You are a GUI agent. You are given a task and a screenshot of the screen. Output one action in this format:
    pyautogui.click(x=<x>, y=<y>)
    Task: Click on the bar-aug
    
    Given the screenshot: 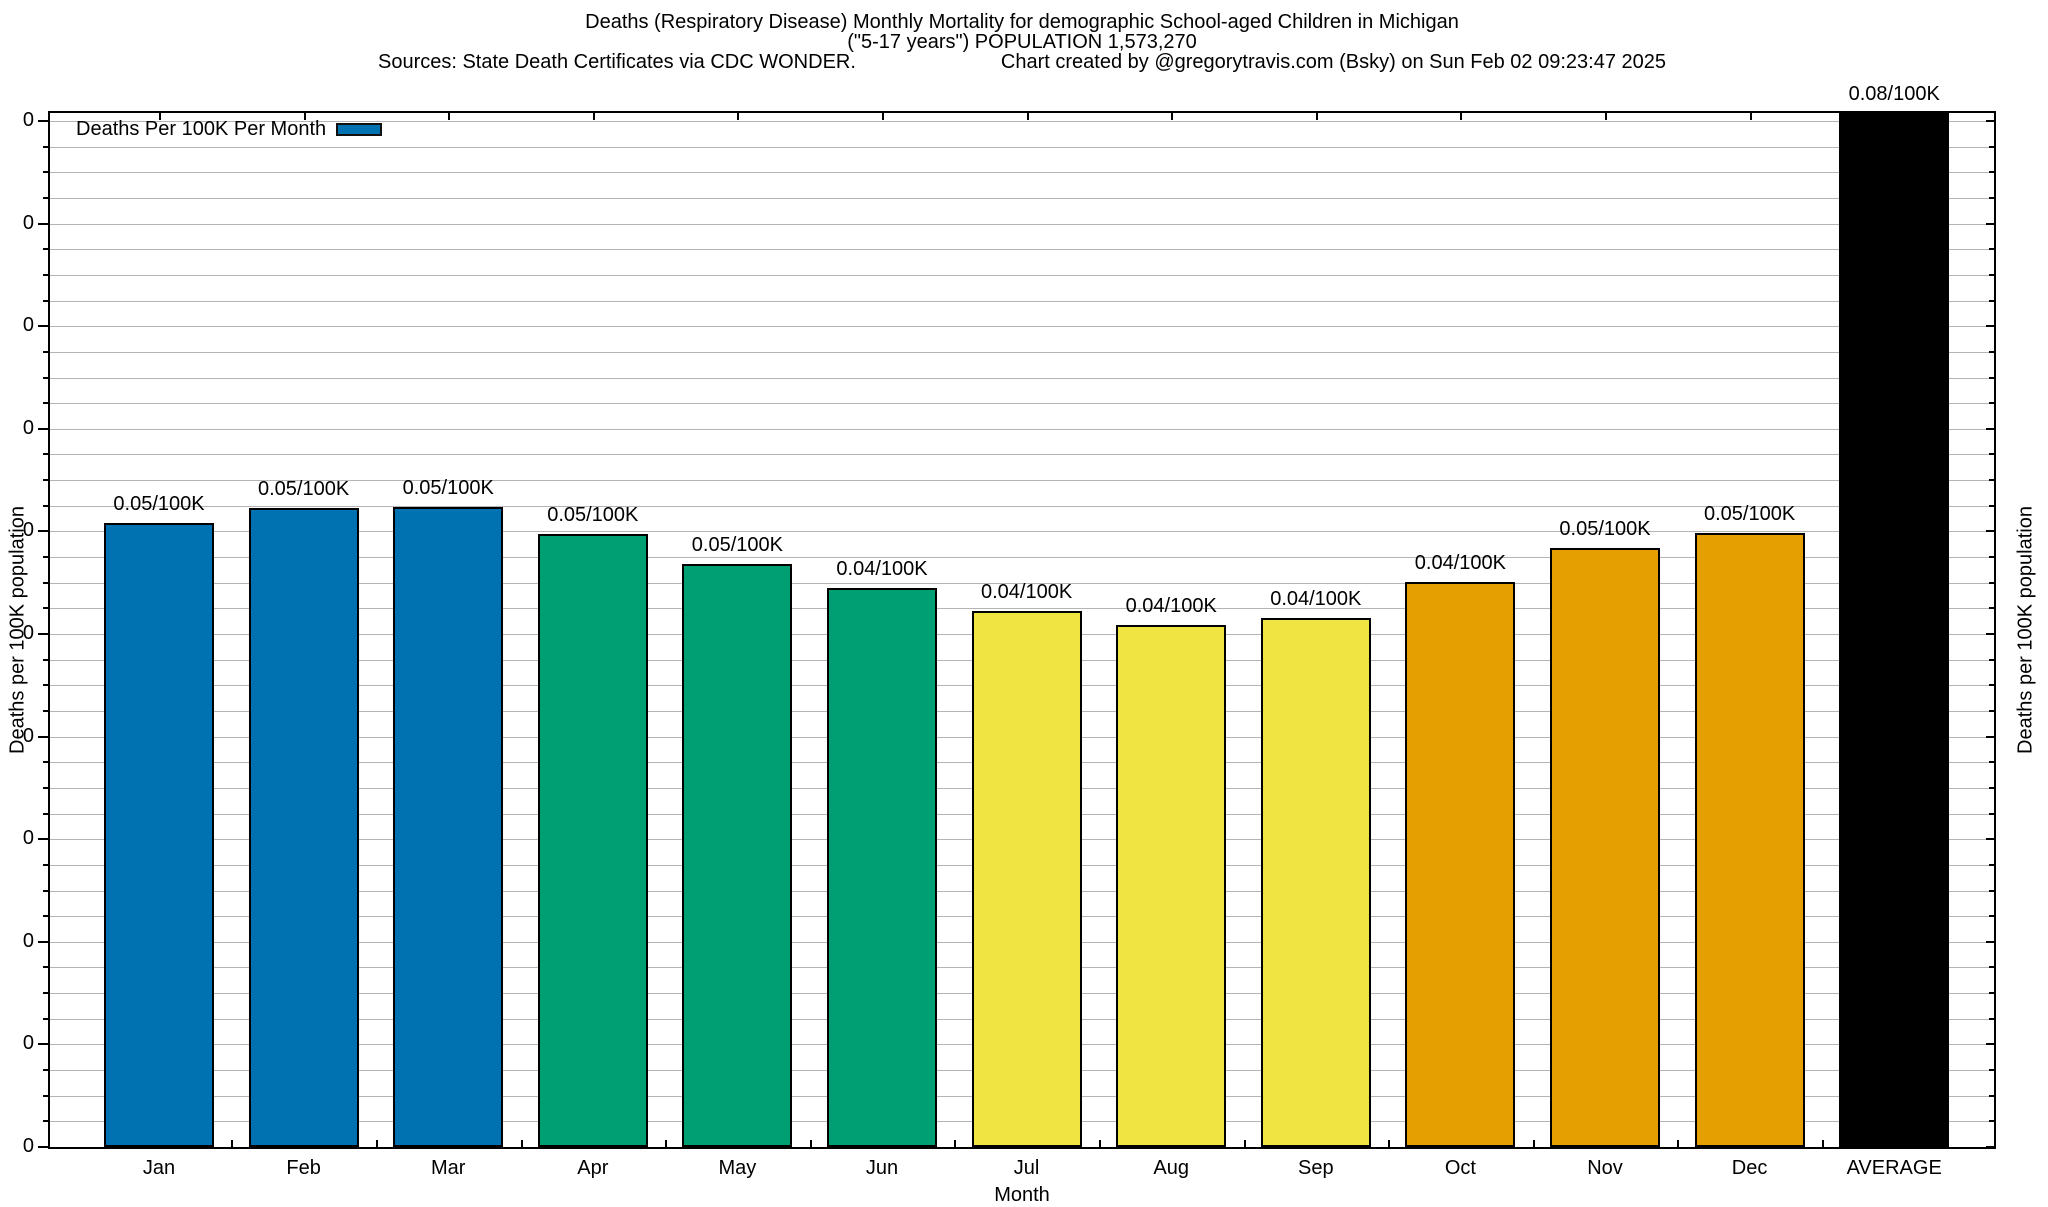 What is the action you would take?
    pyautogui.click(x=1171, y=886)
    